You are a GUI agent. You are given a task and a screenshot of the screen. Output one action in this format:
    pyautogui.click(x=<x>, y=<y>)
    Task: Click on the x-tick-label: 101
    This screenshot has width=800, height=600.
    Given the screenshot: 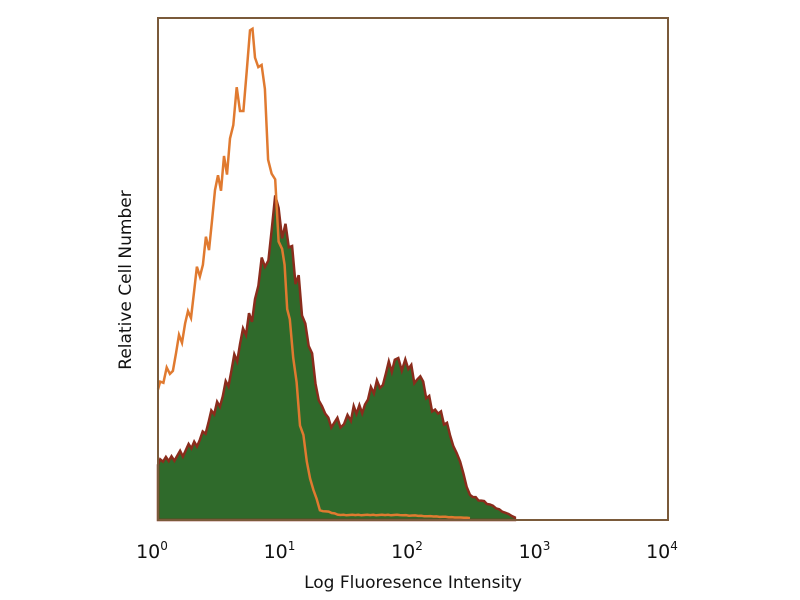 What is the action you would take?
    pyautogui.click(x=280, y=551)
    